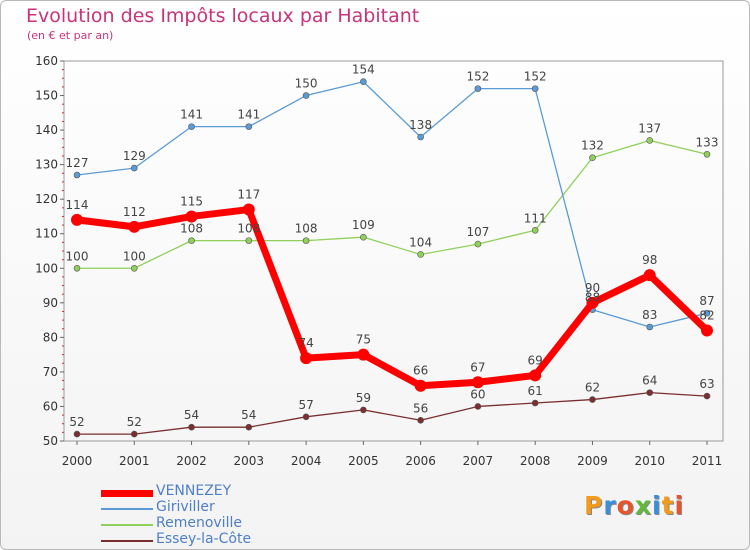  What do you see at coordinates (478, 461) in the screenshot?
I see `x-tick-label: 2007` at bounding box center [478, 461].